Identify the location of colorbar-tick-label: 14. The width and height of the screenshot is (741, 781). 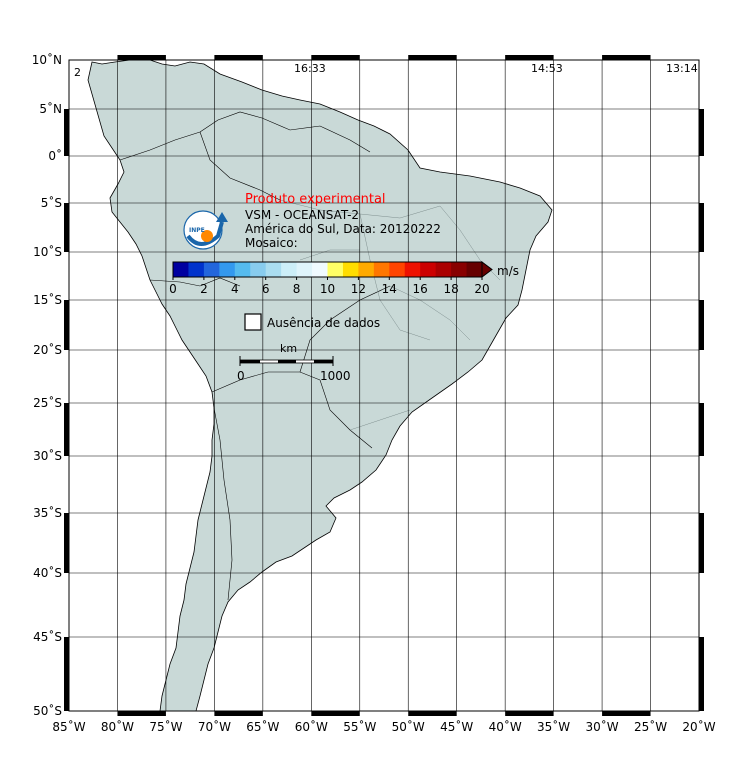
(389, 289).